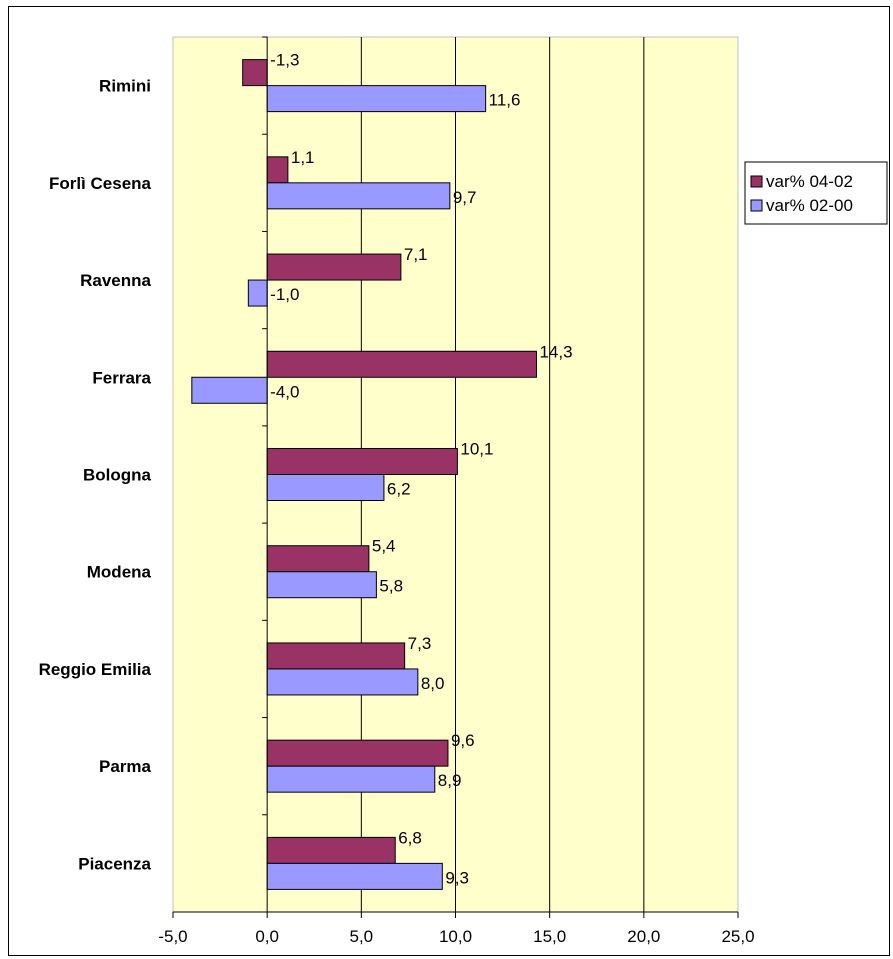 This screenshot has width=893, height=959. What do you see at coordinates (450, 780) in the screenshot?
I see `data-label: 8,9` at bounding box center [450, 780].